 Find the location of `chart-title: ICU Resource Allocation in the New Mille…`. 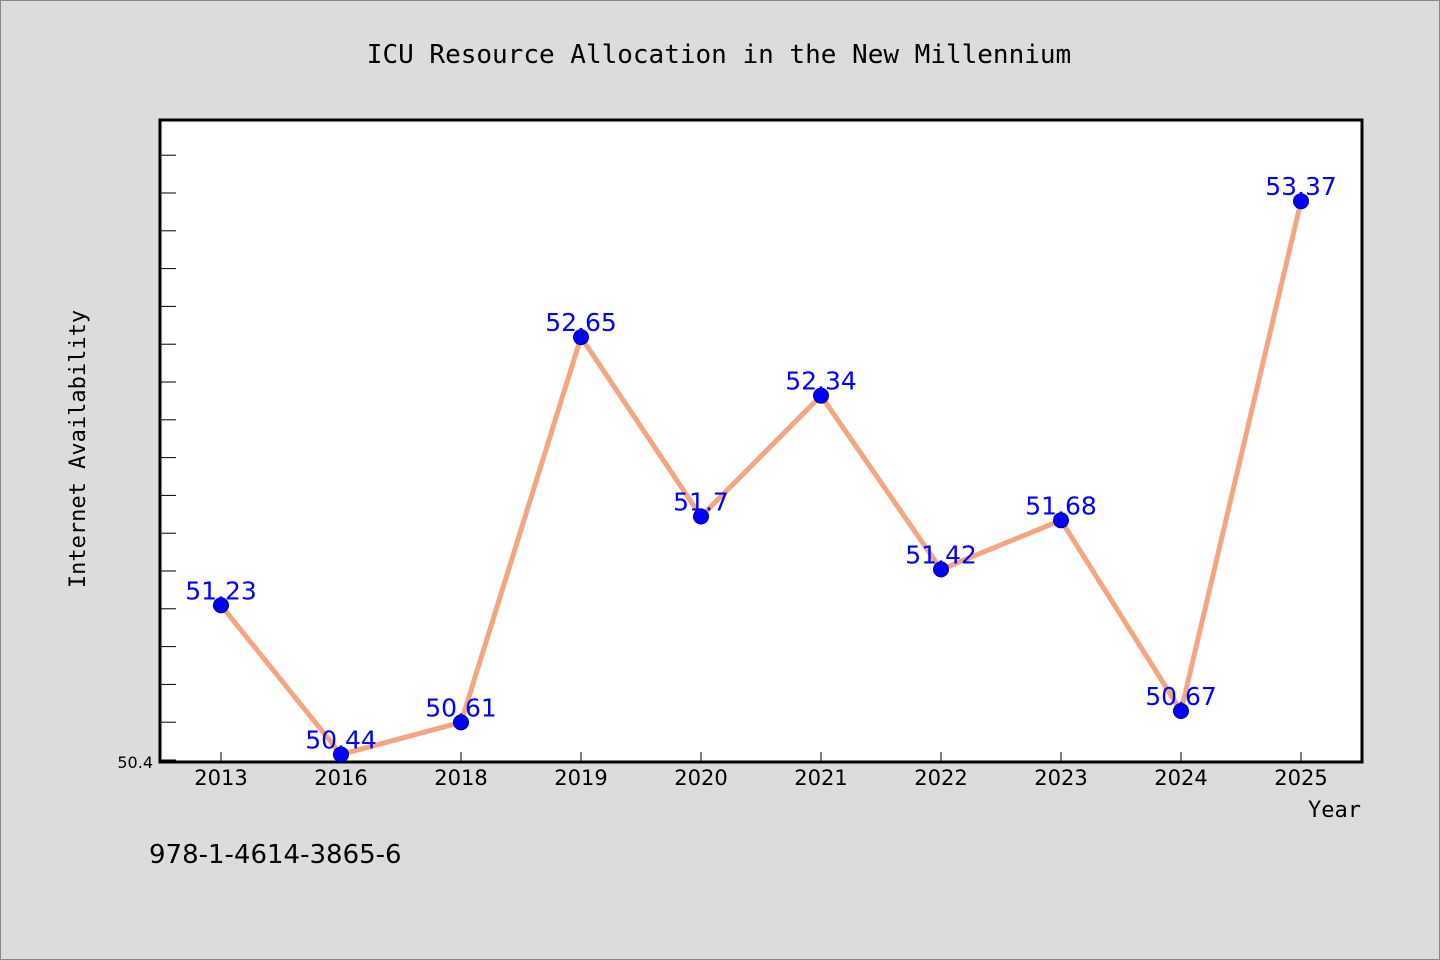

chart-title: ICU Resource Allocation in the New Mille… is located at coordinates (719, 55).